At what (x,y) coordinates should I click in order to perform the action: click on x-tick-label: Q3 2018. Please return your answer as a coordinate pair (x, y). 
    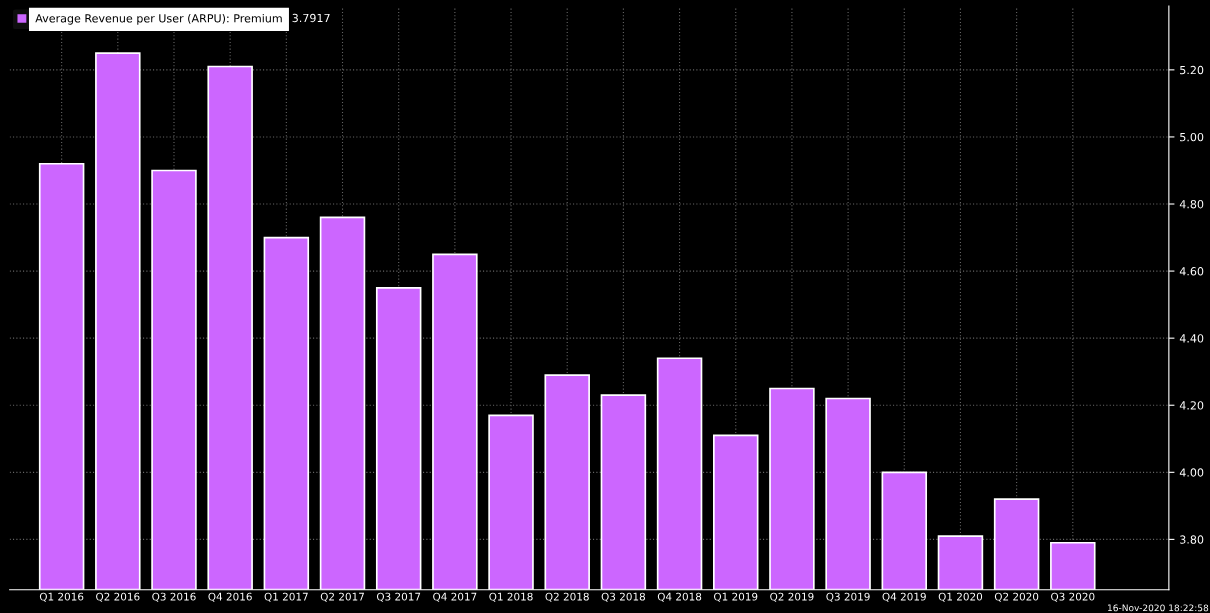
    Looking at the image, I should click on (623, 597).